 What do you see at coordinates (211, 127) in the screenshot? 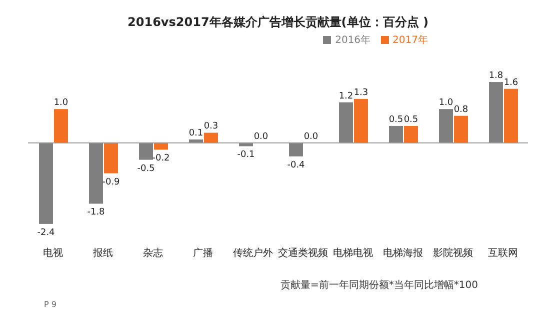
I see `data-label: 0.3` at bounding box center [211, 127].